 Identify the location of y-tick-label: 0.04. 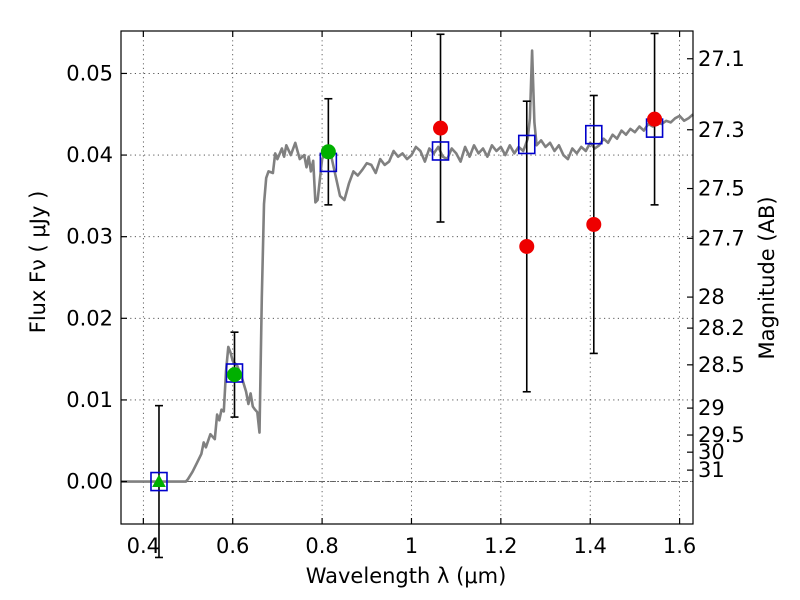
(89, 155).